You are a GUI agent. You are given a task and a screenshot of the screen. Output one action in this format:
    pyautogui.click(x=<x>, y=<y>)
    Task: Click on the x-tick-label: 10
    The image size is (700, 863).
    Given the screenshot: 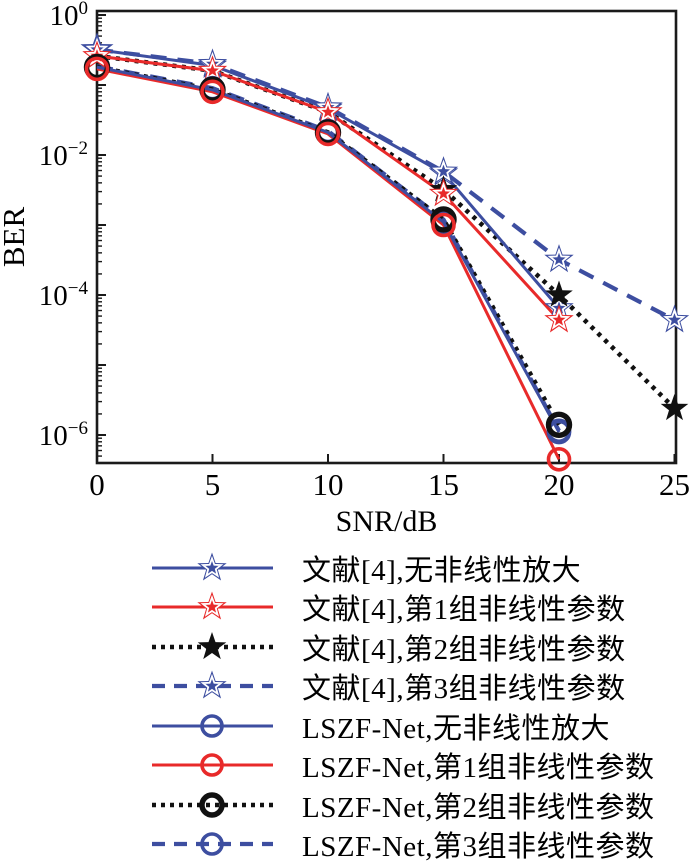 What is the action you would take?
    pyautogui.click(x=328, y=484)
    